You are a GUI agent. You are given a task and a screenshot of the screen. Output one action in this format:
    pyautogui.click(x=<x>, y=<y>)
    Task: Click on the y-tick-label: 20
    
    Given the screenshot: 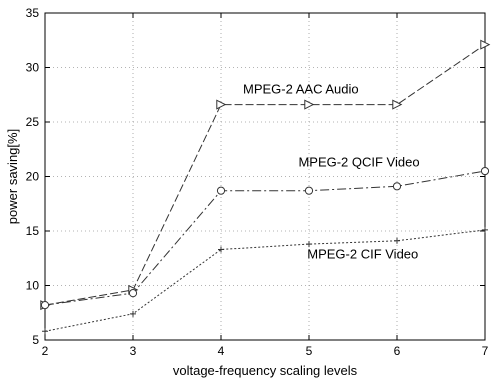 What is the action you would take?
    pyautogui.click(x=33, y=177)
    